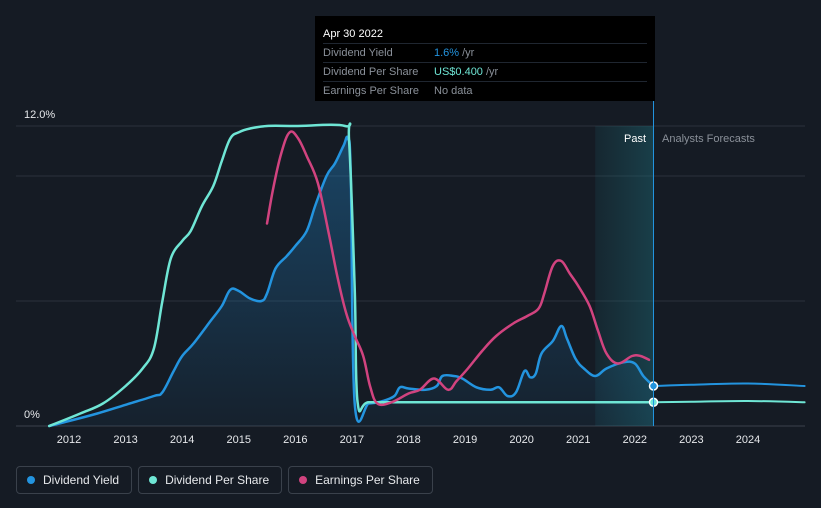 Image resolution: width=821 pixels, height=508 pixels. I want to click on past-label: Past, so click(635, 139).